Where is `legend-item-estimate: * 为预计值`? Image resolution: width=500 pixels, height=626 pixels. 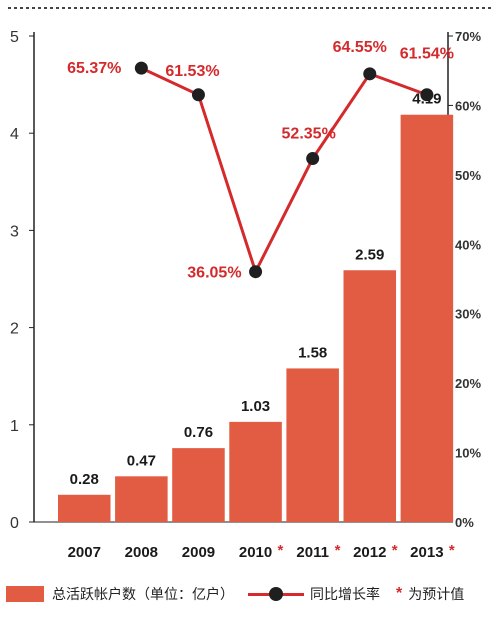
legend-item-estimate: * 为预计值 is located at coordinates (422, 594).